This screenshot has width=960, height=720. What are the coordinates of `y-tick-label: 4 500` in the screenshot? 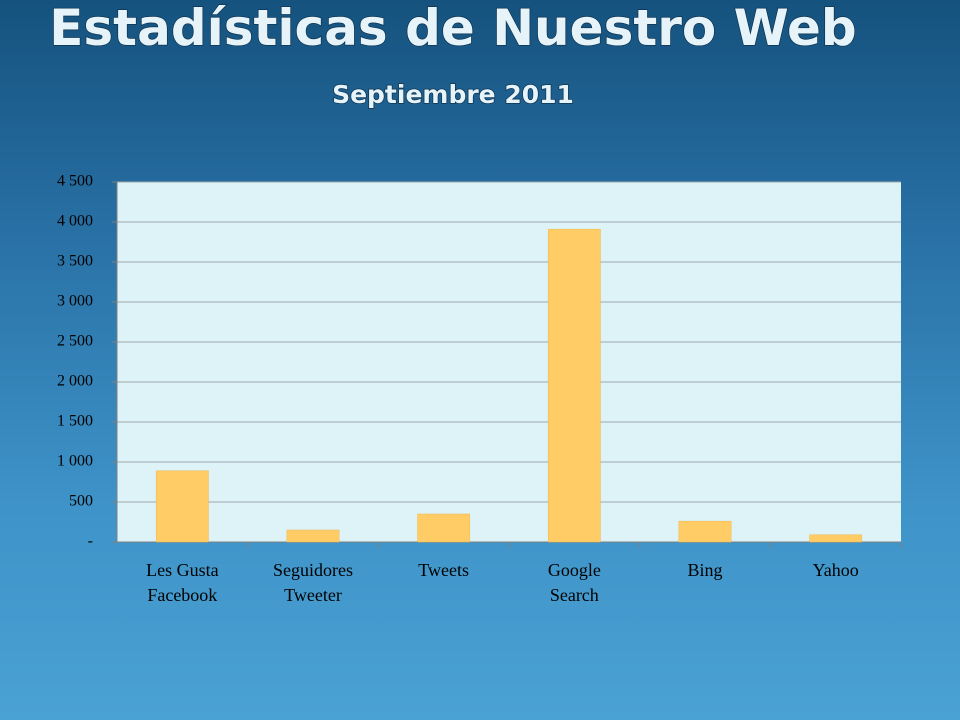 It's located at (75, 181).